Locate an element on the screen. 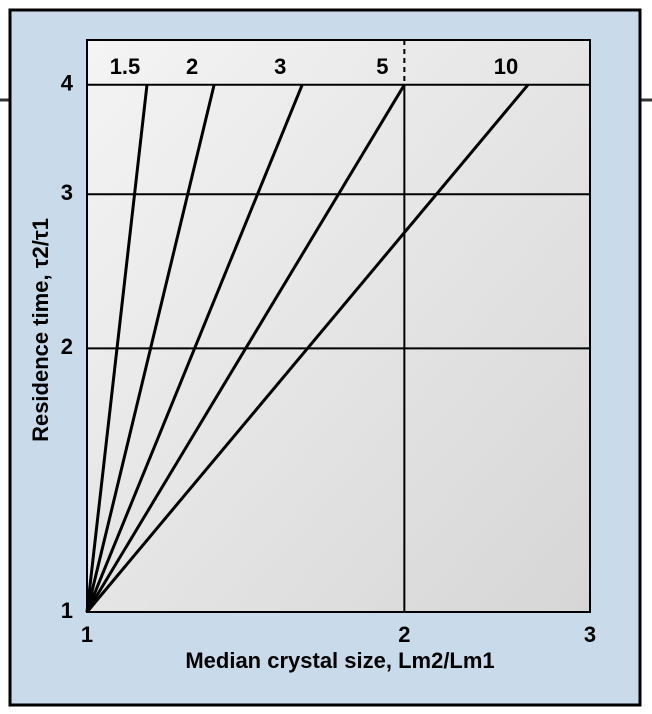  series-label: 3 is located at coordinates (280, 66).